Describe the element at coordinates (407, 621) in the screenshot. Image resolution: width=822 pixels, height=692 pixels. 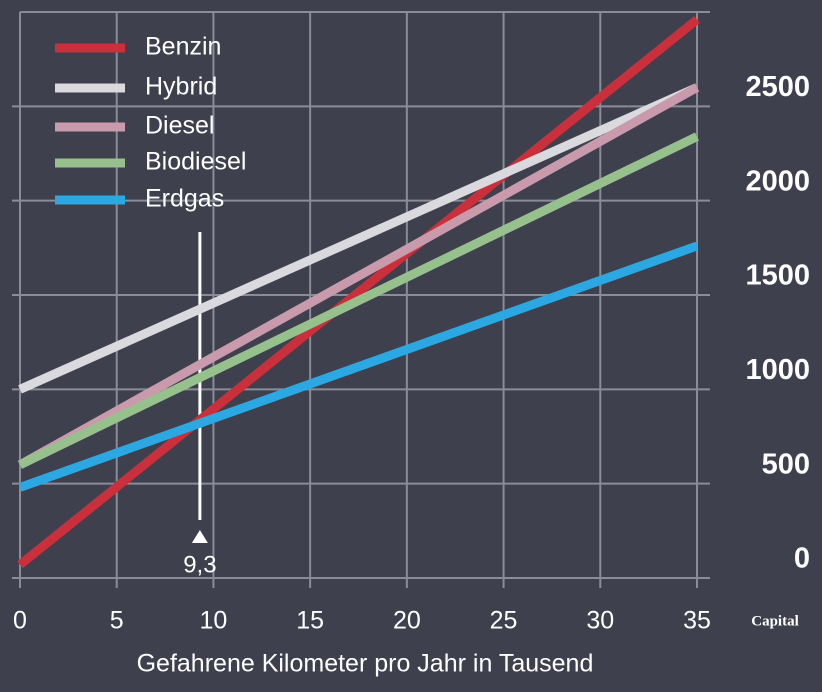
I see `x-tick-label: 20` at that location.